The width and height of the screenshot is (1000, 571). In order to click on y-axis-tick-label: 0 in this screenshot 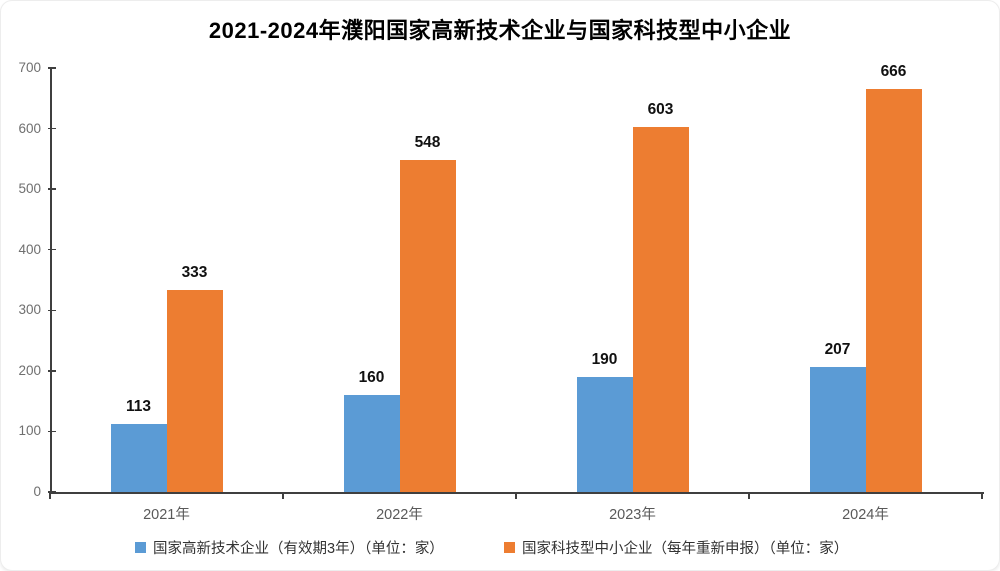, I will do `click(37, 491)`.